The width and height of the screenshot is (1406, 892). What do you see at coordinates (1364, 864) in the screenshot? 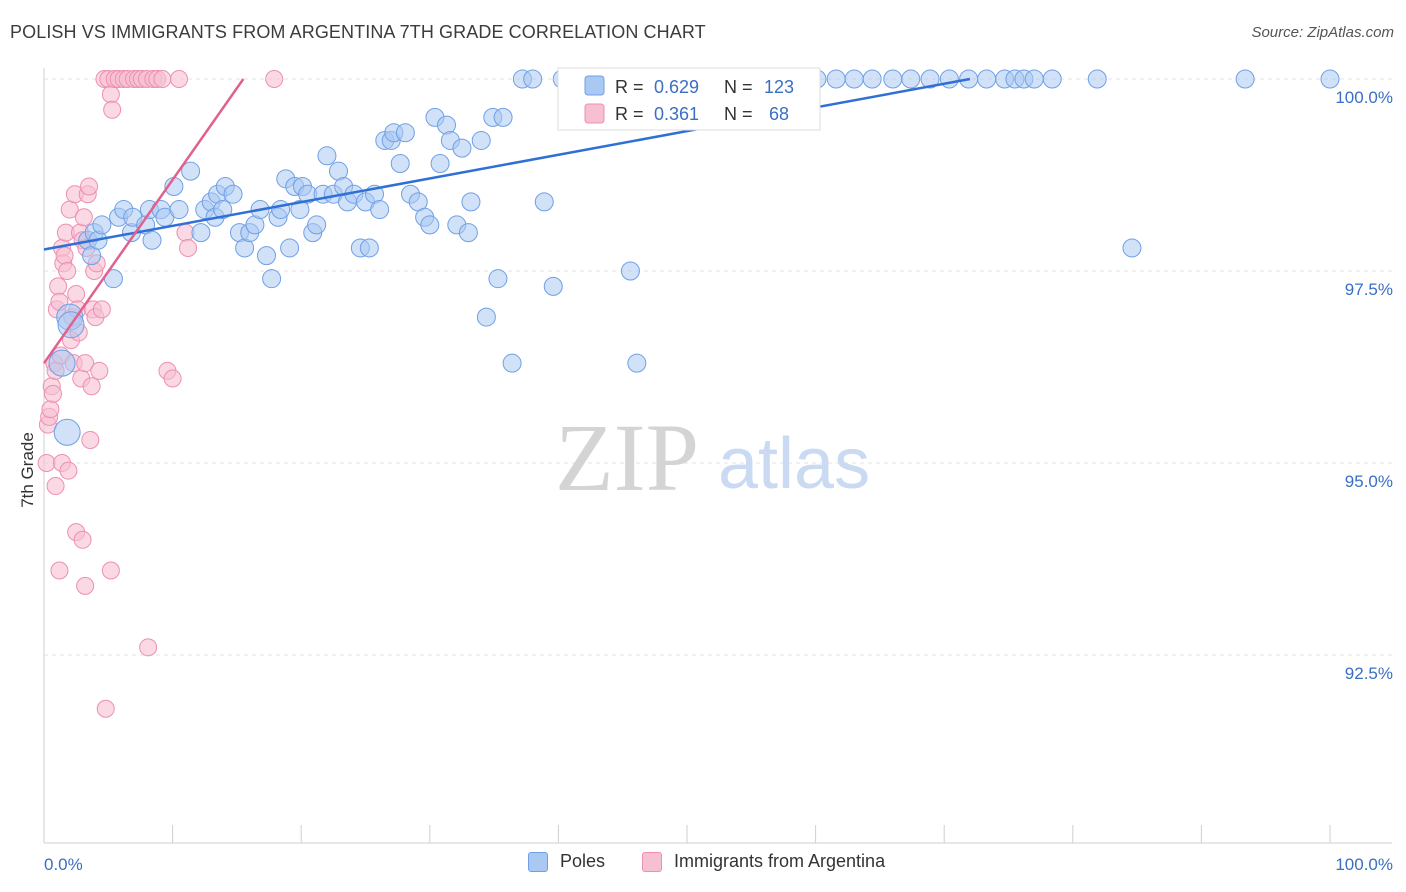
I see `x-tick-label: 100.0%` at bounding box center [1364, 864].